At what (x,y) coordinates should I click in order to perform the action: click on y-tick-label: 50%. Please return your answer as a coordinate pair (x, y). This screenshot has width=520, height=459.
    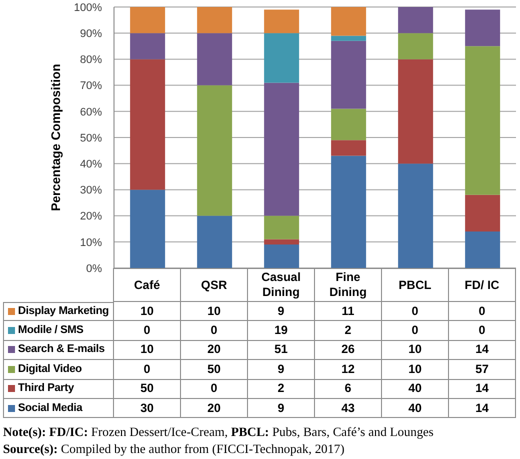
    Looking at the image, I should click on (91, 138).